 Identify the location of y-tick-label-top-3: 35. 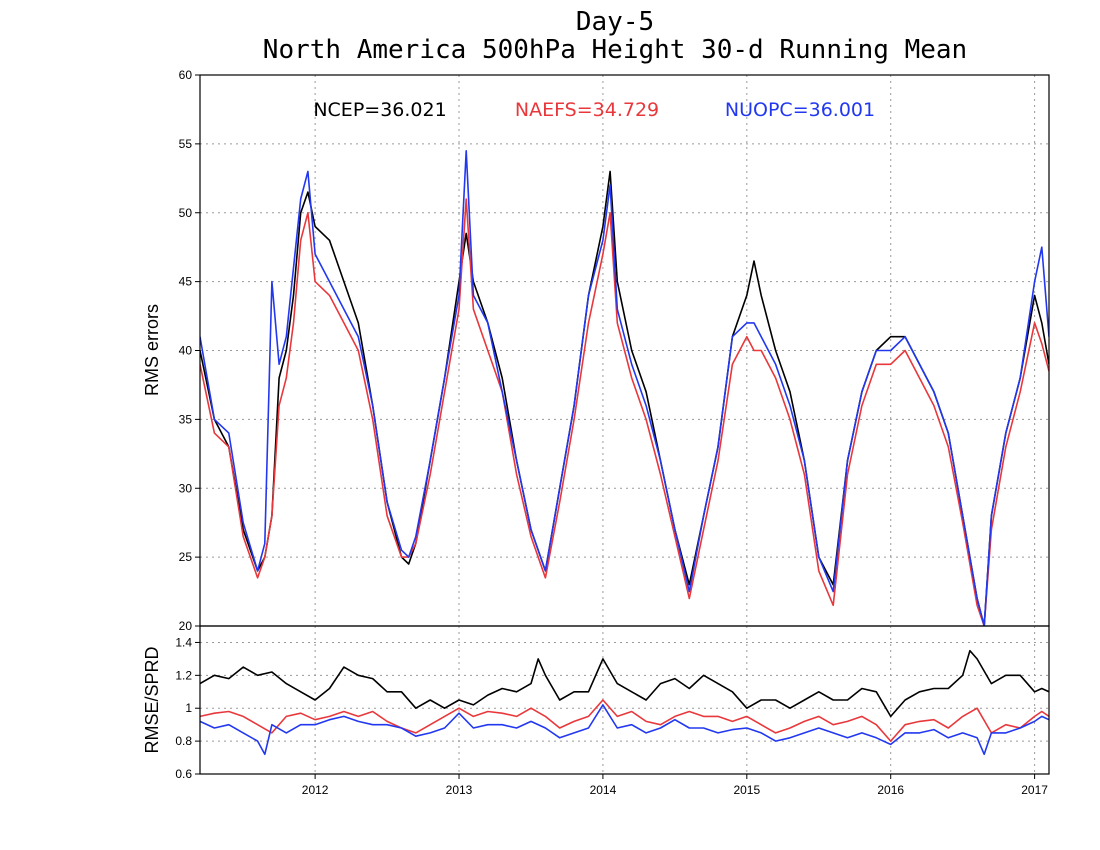
(186, 419).